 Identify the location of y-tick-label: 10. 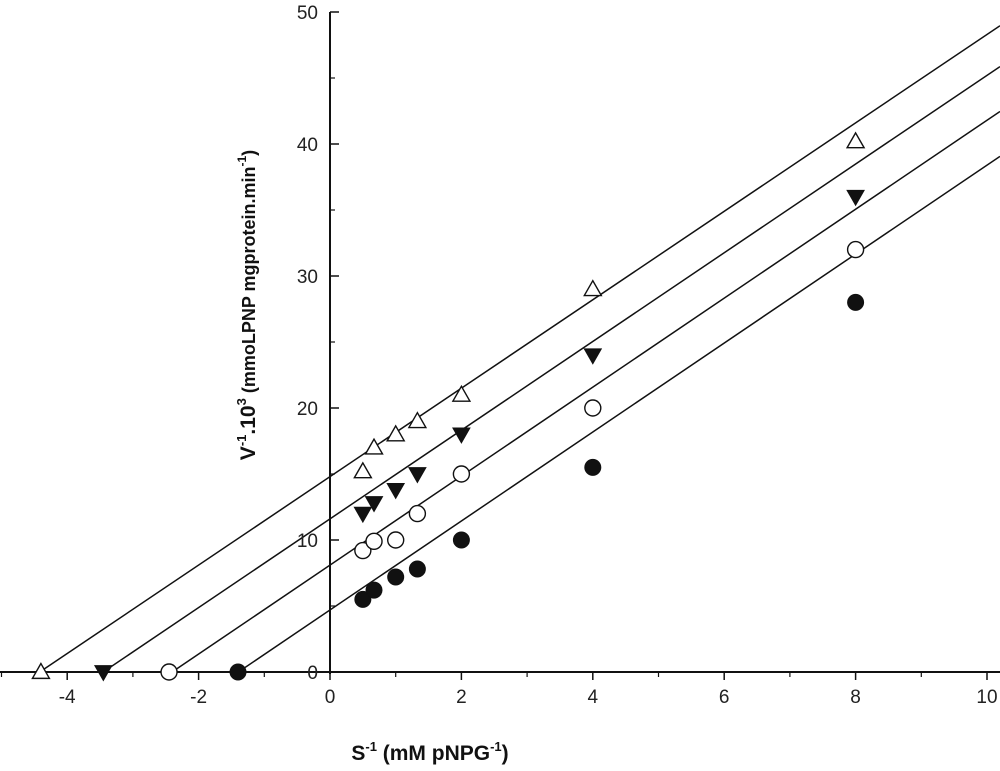
(307, 541).